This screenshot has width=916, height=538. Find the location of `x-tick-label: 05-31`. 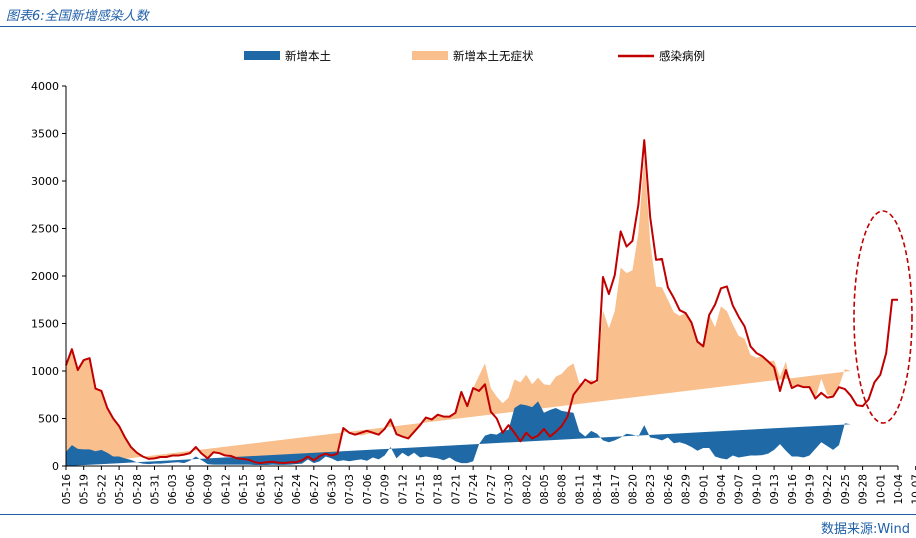

x-tick-label: 05-31 is located at coordinates (156, 489).